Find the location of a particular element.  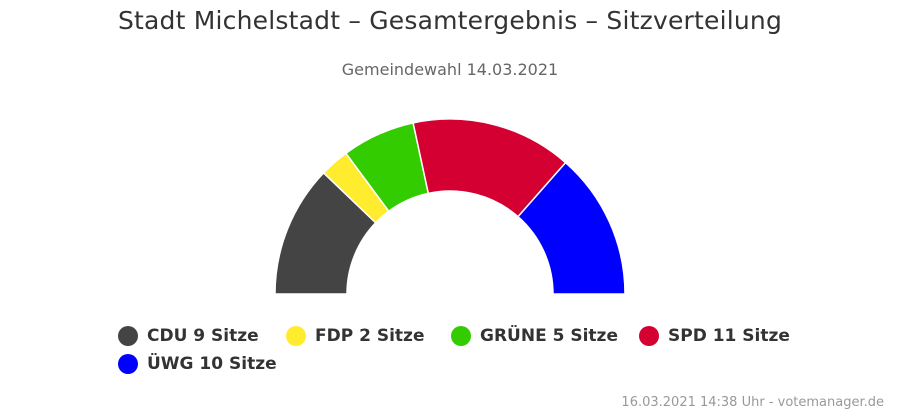

legend-item-cdu: CDU 9 Sitze is located at coordinates (188, 336).